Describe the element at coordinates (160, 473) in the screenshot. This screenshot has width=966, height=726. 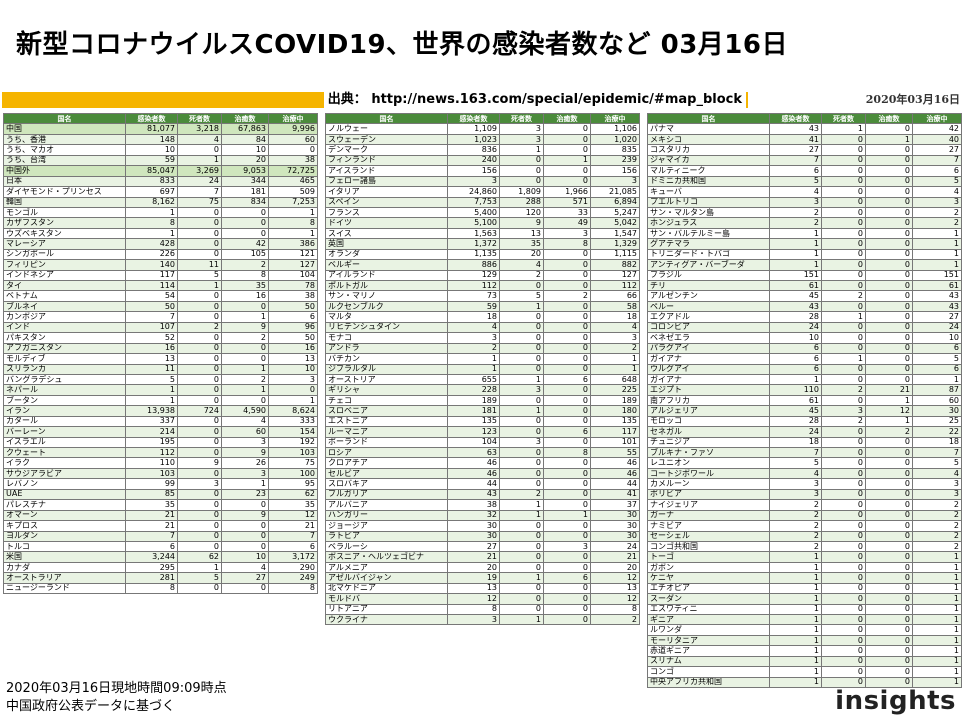
I see `table-row: サウジアラビア 103 0 3 100` at that location.